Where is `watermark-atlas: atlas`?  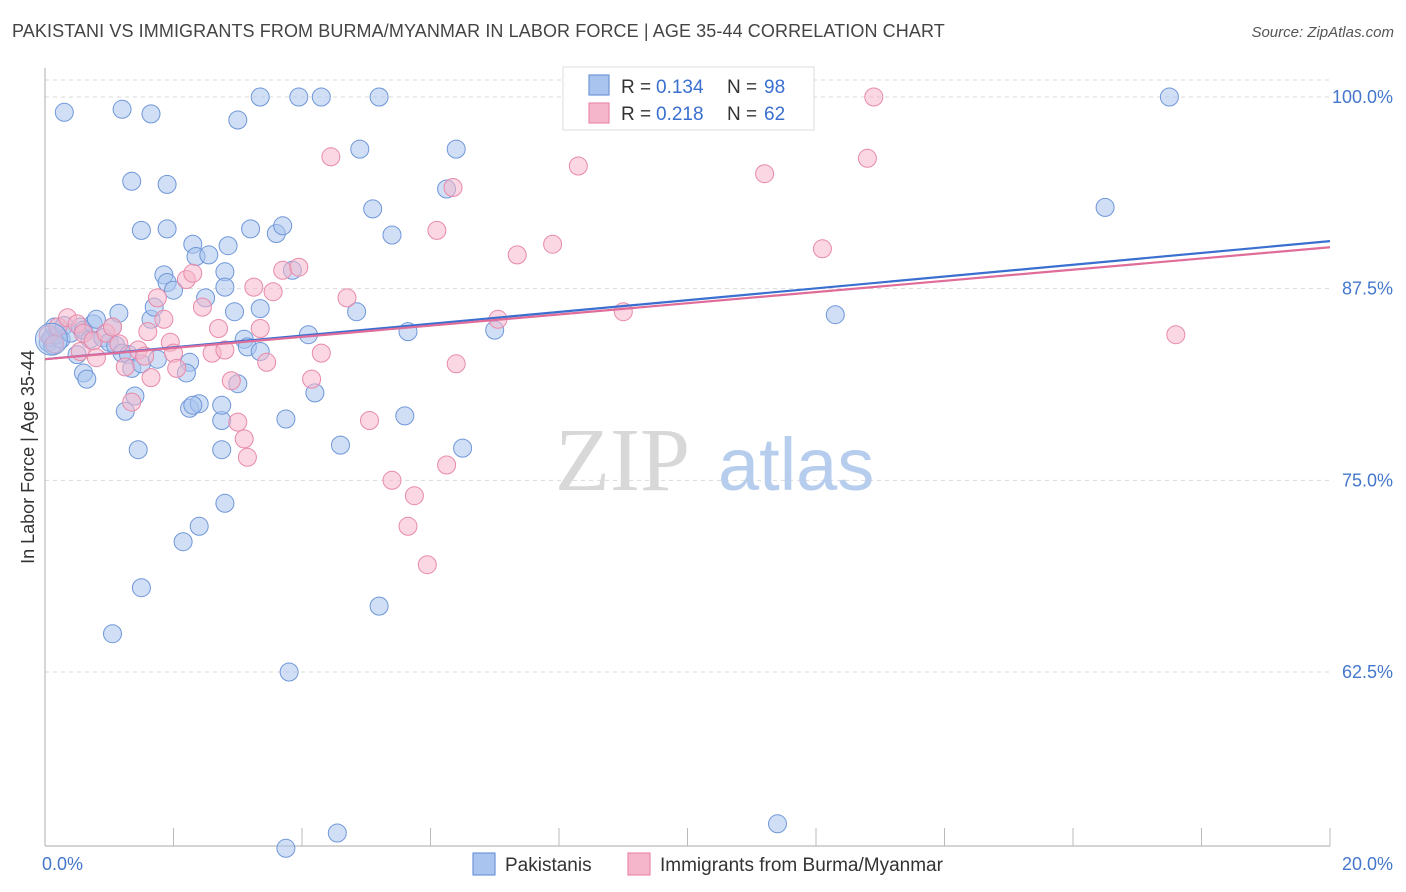 watermark-atlas: atlas is located at coordinates (796, 464).